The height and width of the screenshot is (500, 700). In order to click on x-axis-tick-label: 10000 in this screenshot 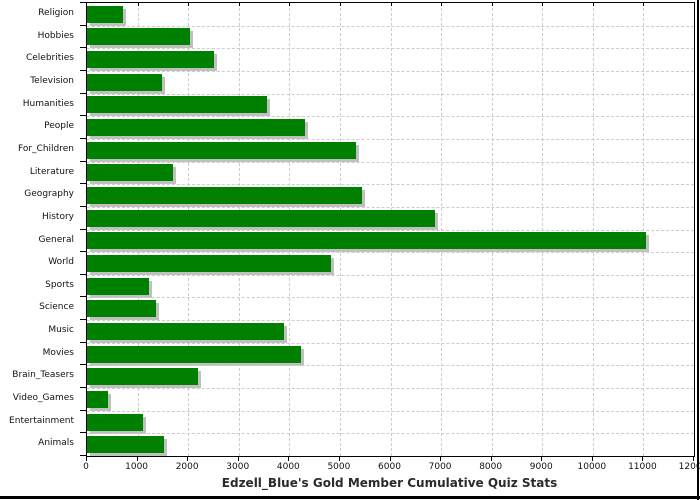, I will do `click(592, 467)`.